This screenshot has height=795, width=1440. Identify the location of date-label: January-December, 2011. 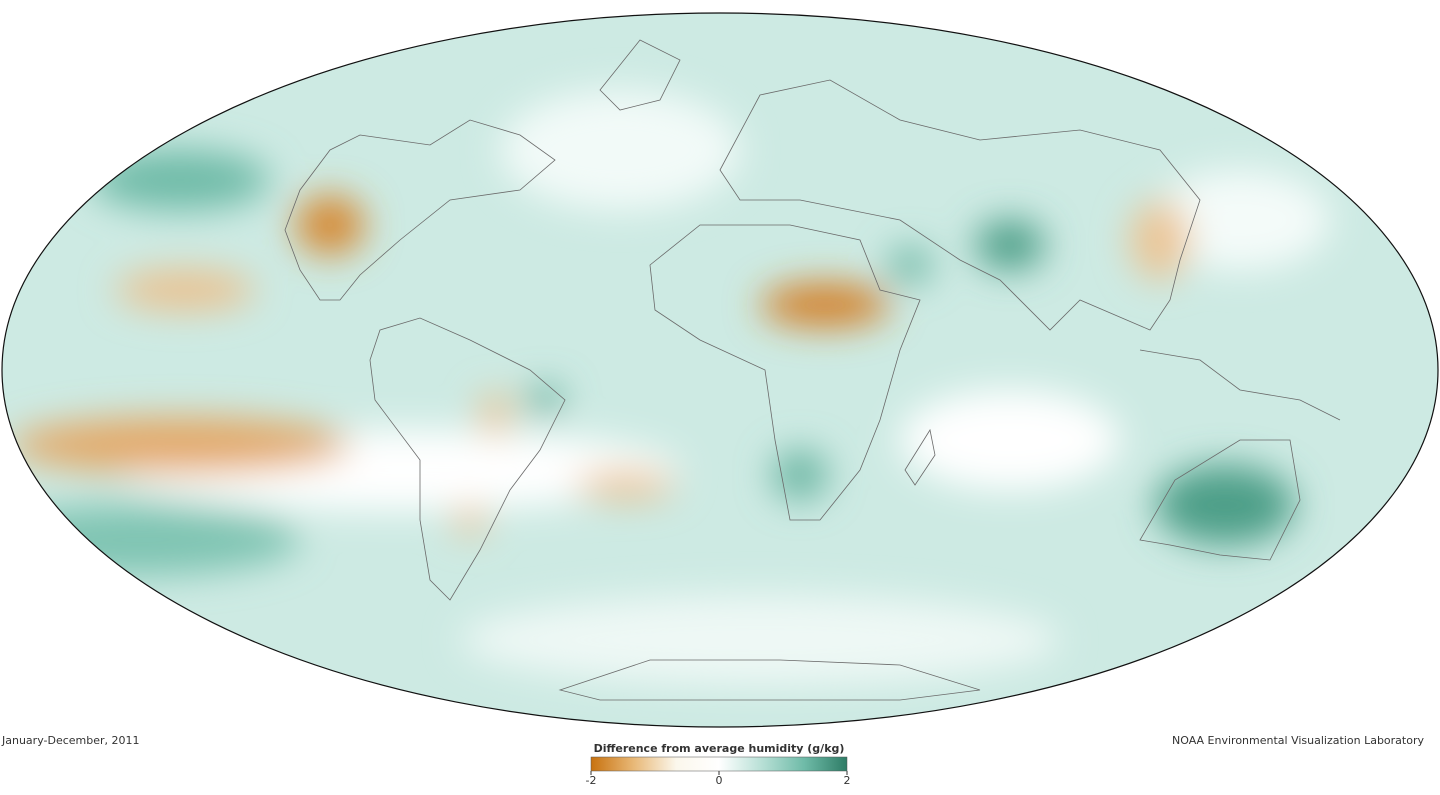
(70, 740).